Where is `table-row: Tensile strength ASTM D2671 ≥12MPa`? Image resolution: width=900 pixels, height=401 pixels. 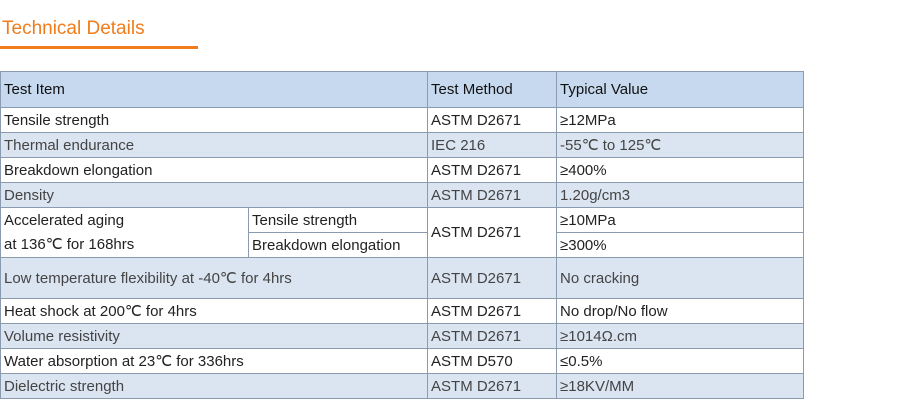
table-row: Tensile strength ASTM D2671 ≥12MPa is located at coordinates (402, 120).